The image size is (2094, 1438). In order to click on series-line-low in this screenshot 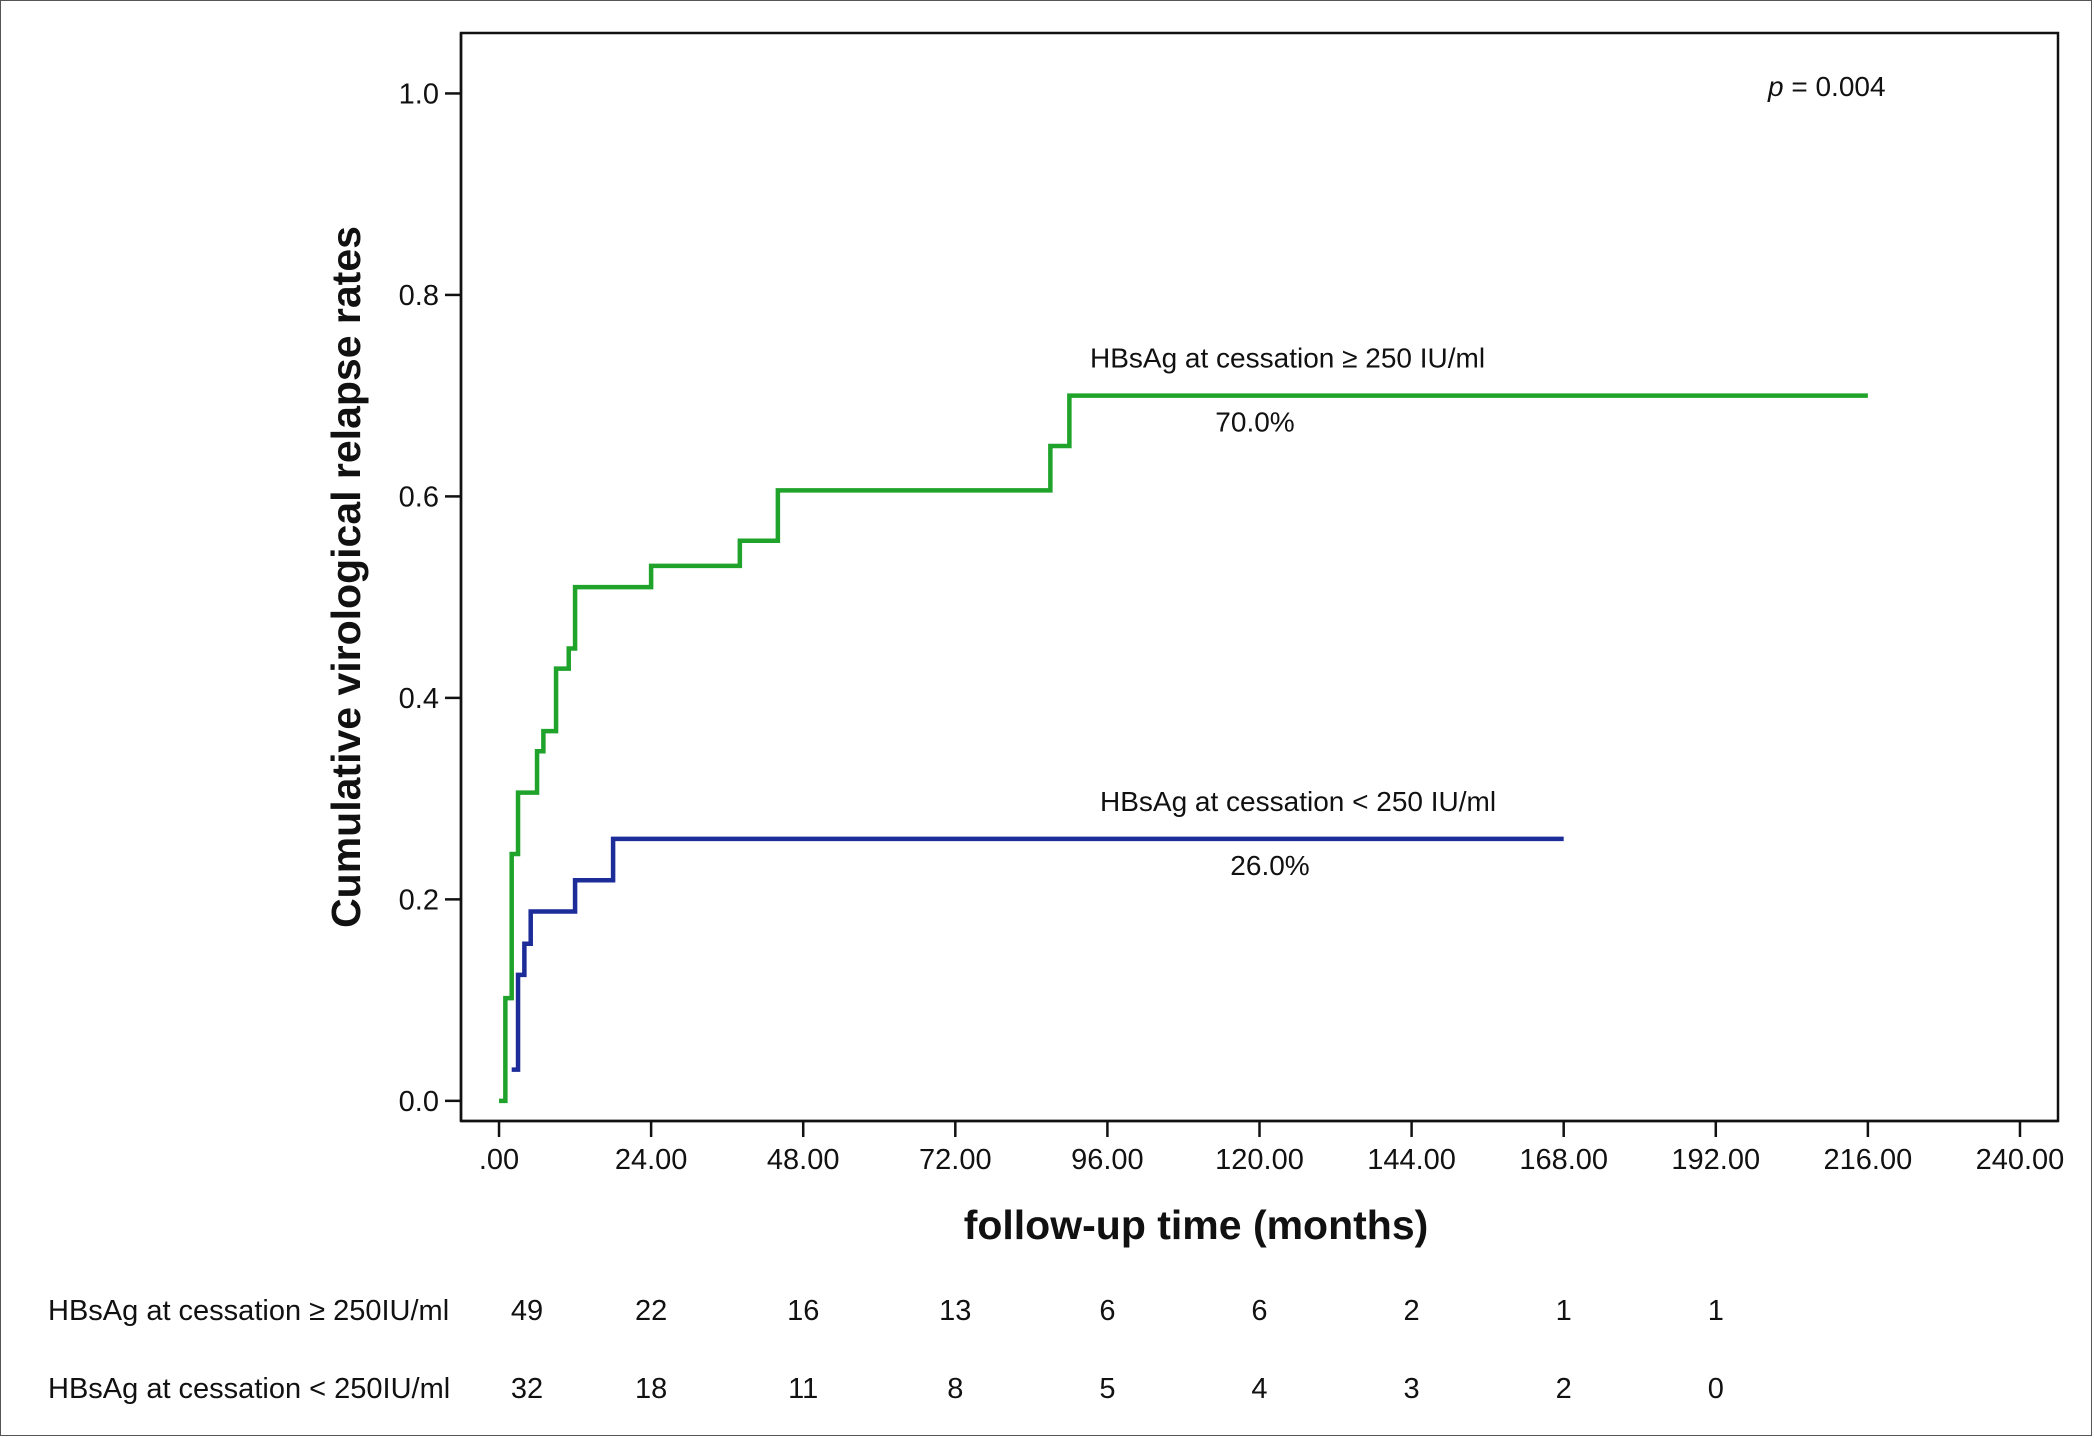, I will do `click(1037, 954)`.